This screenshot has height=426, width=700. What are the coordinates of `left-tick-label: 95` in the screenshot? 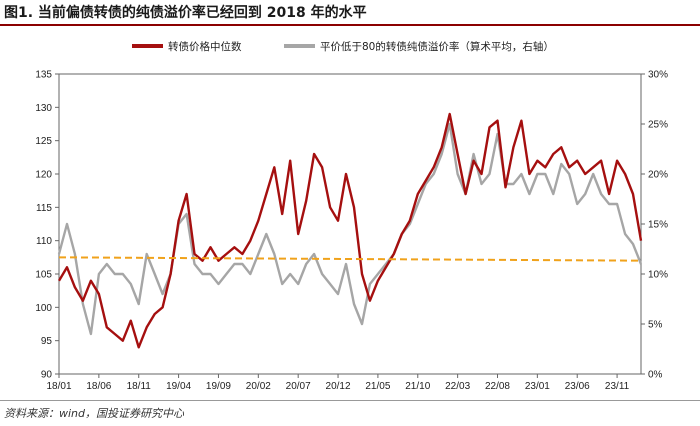 It's located at (47, 341).